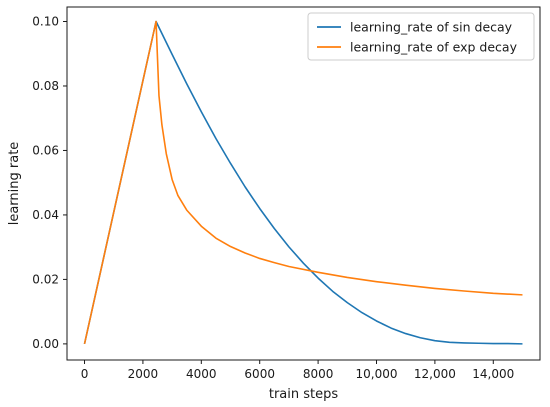 This screenshot has width=550, height=407. Describe the element at coordinates (45, 215) in the screenshot. I see `y-tick-label: 0.04` at that location.